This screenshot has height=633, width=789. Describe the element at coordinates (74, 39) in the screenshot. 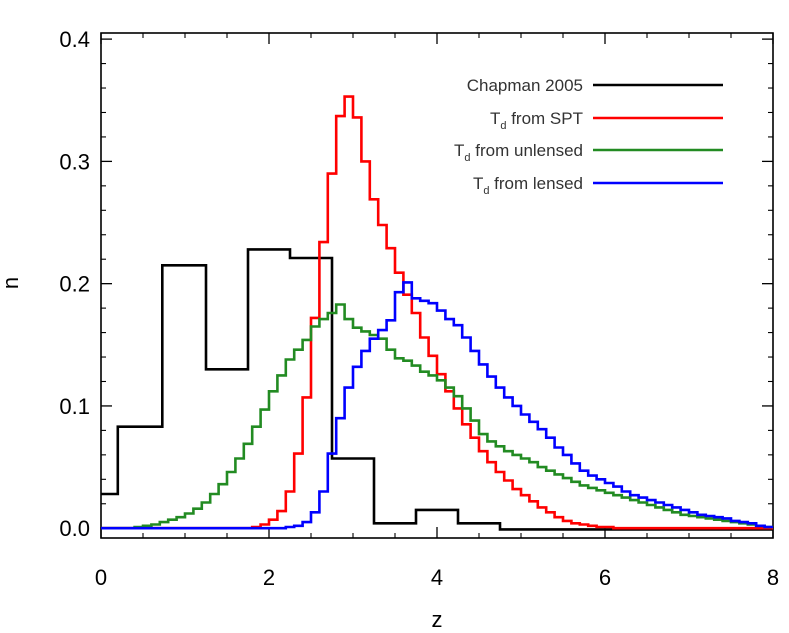

I see `y-tick-label: 0.4` at that location.